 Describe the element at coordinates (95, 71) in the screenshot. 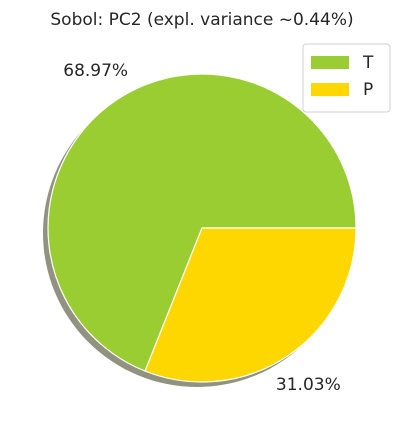

I see `slice-label: 68.97%` at that location.